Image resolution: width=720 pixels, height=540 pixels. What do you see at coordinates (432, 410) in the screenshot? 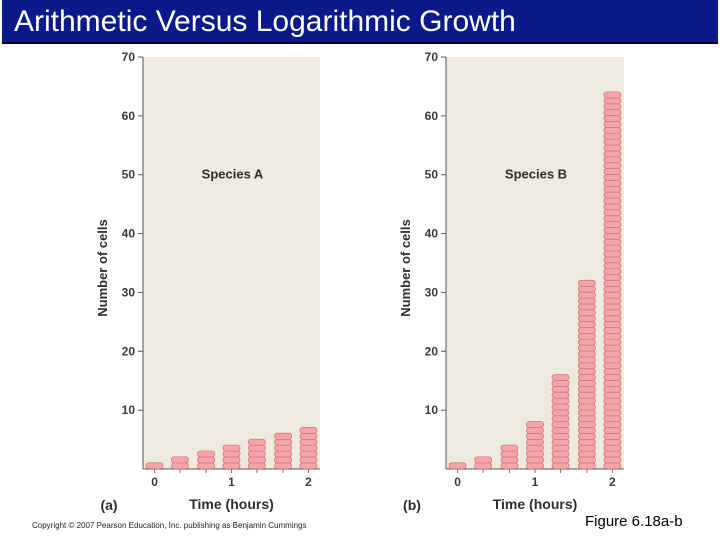
I see `y-tick-label: 10` at bounding box center [432, 410].